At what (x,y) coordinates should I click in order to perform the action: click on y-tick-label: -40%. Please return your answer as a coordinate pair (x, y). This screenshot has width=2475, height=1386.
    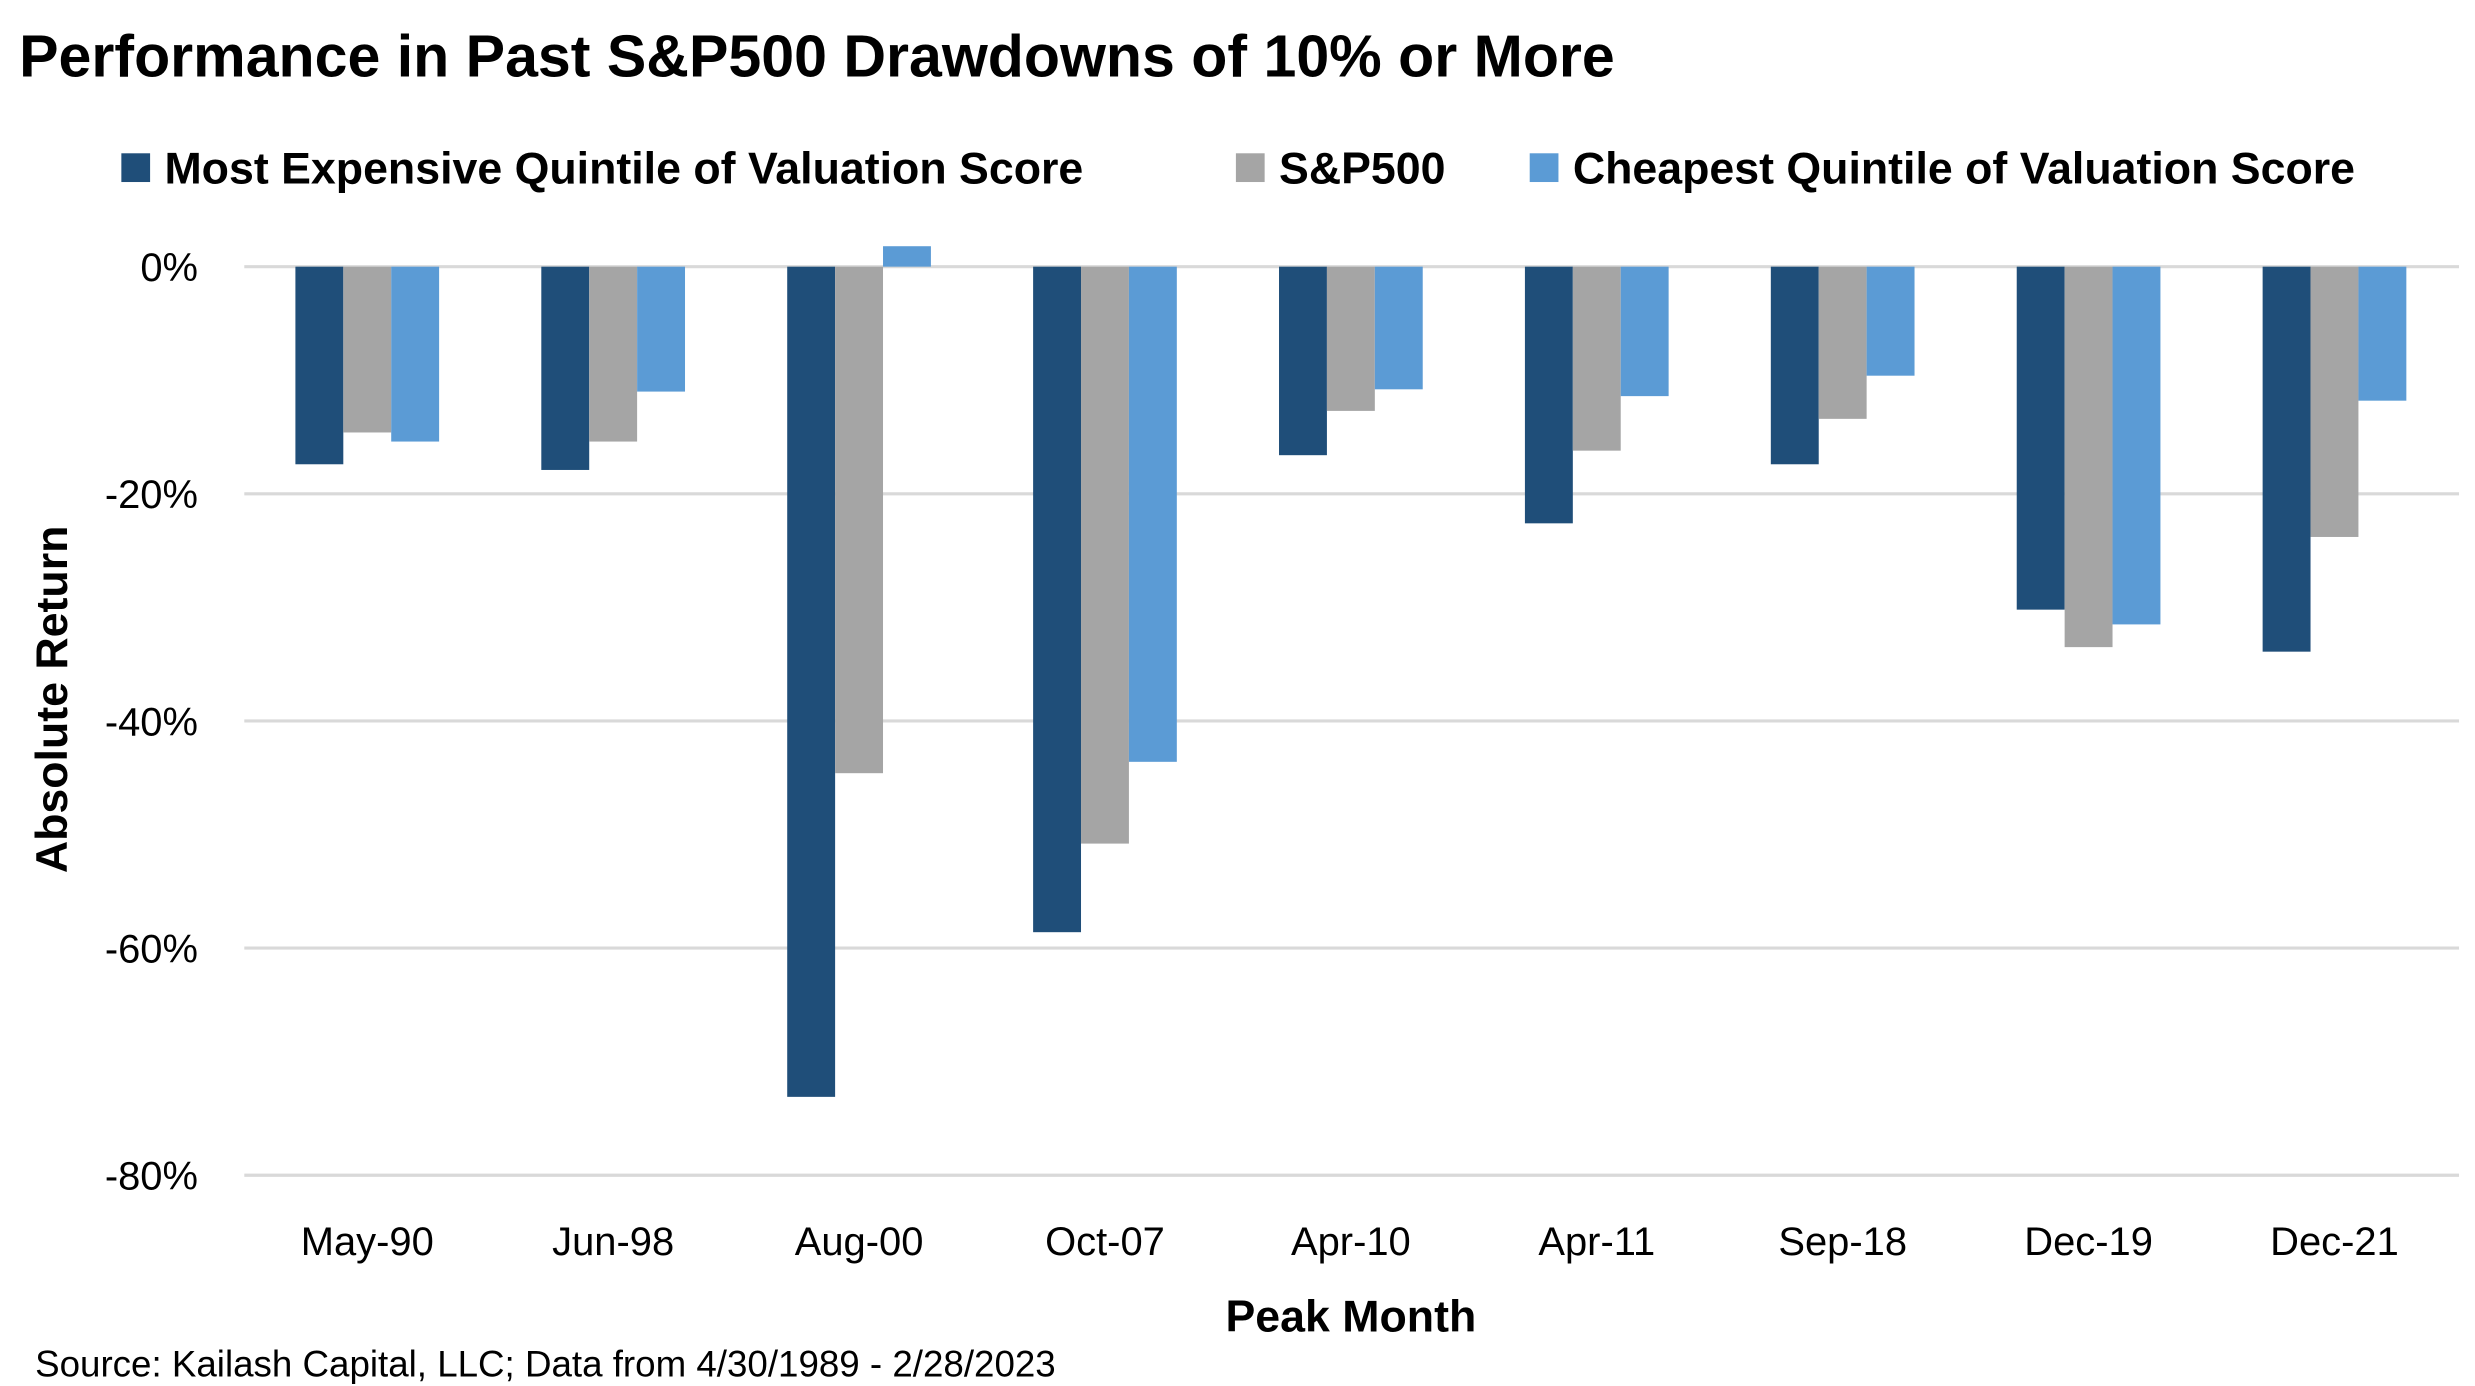
    Looking at the image, I should click on (151, 722).